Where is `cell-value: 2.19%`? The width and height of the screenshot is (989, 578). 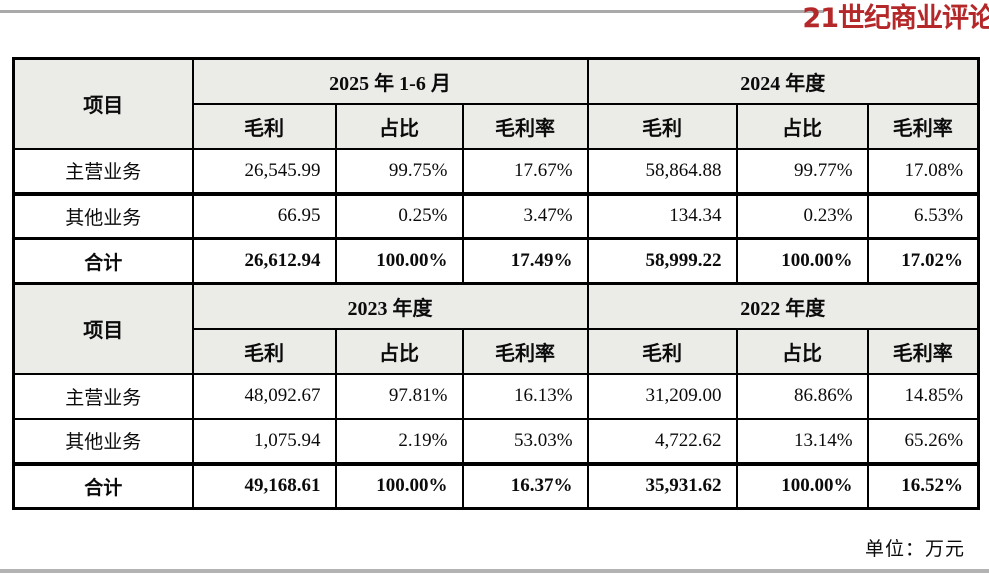 cell-value: 2.19% is located at coordinates (399, 441).